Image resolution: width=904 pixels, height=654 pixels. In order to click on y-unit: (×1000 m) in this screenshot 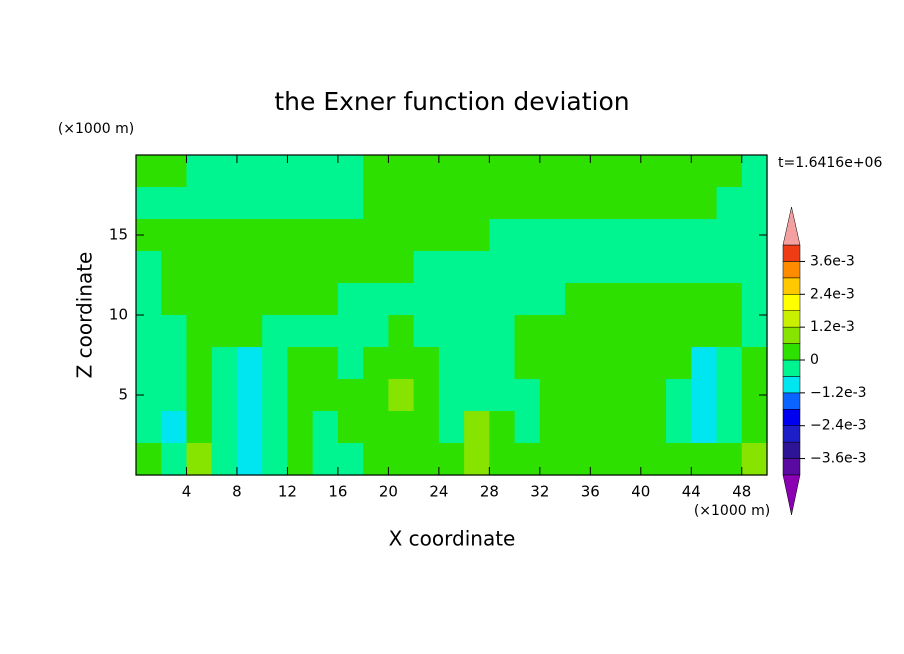, I will do `click(96, 129)`.